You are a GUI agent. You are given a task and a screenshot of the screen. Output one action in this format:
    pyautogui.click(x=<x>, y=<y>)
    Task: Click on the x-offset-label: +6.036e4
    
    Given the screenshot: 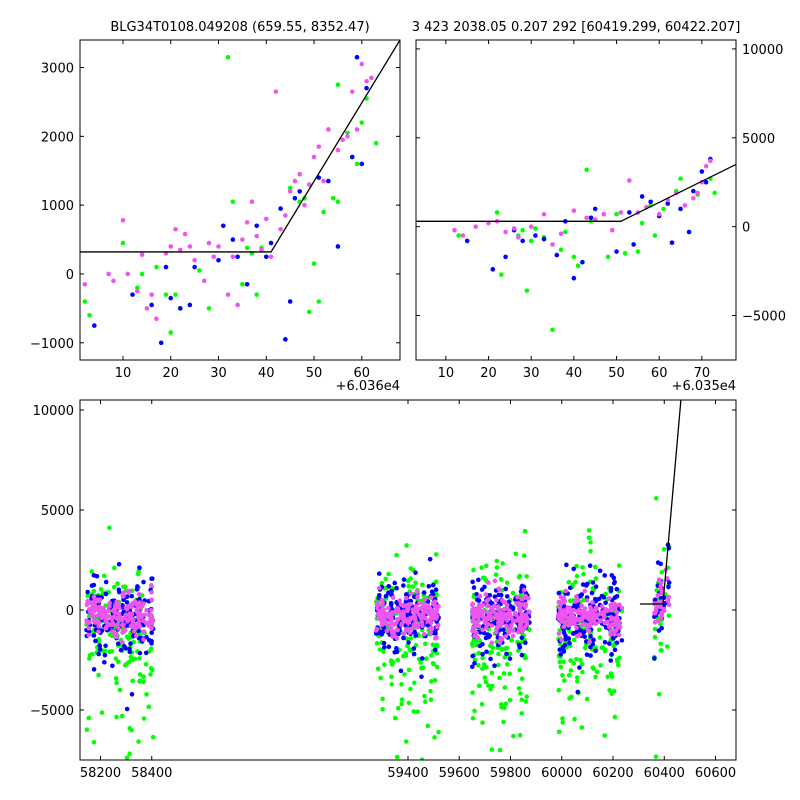 What is the action you would take?
    pyautogui.click(x=368, y=386)
    